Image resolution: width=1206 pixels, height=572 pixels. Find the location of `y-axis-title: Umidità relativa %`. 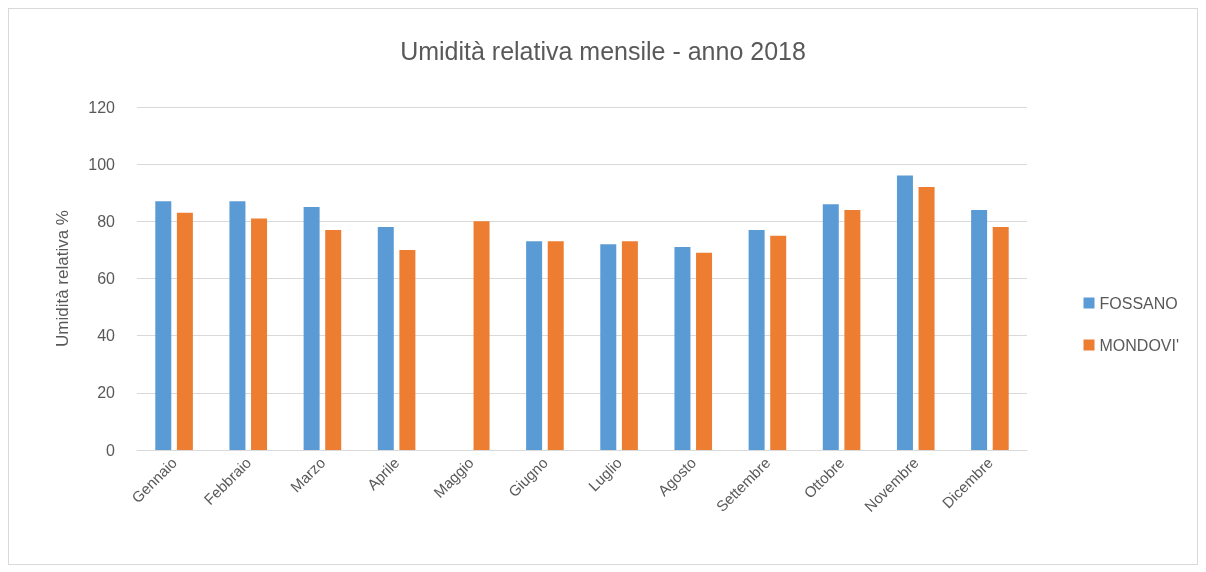

y-axis-title: Umidità relativa % is located at coordinates (62, 278).